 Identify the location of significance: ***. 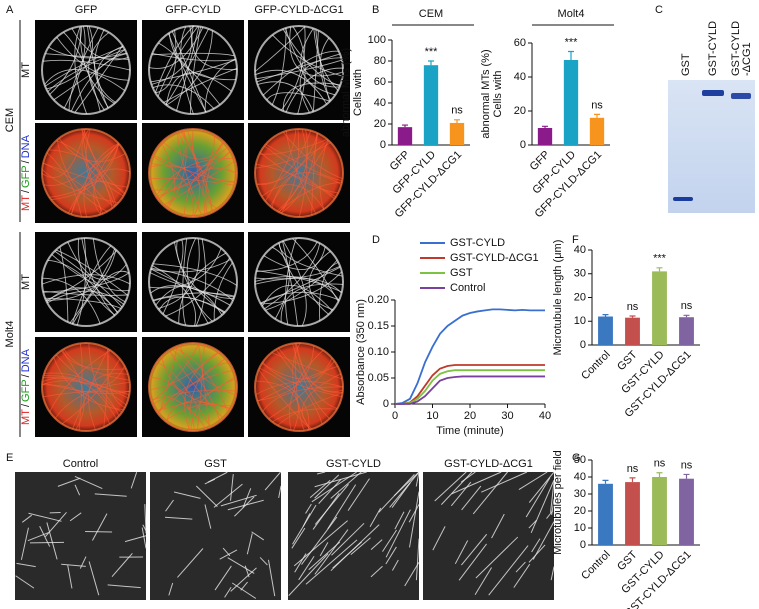
(660, 259).